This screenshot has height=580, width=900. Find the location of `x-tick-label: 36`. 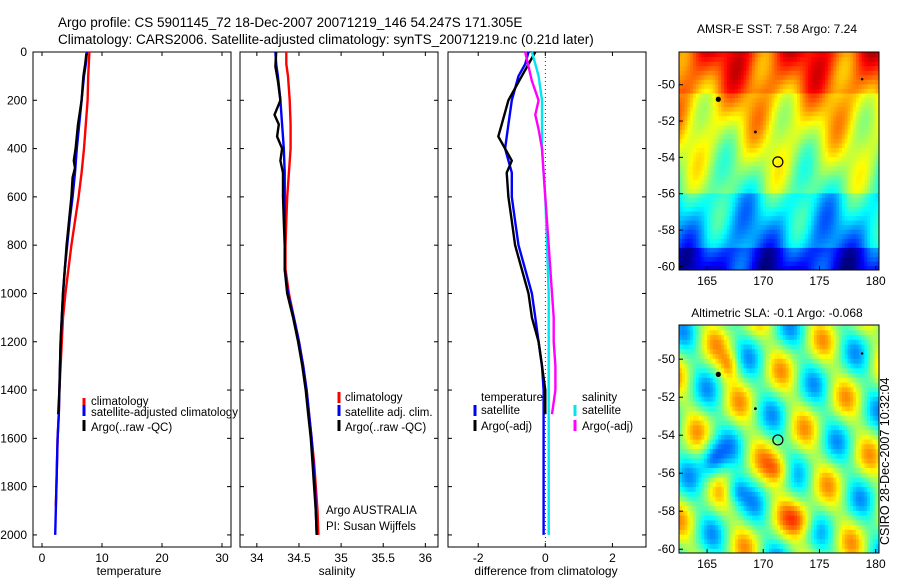

x-tick-label: 36 is located at coordinates (426, 558).